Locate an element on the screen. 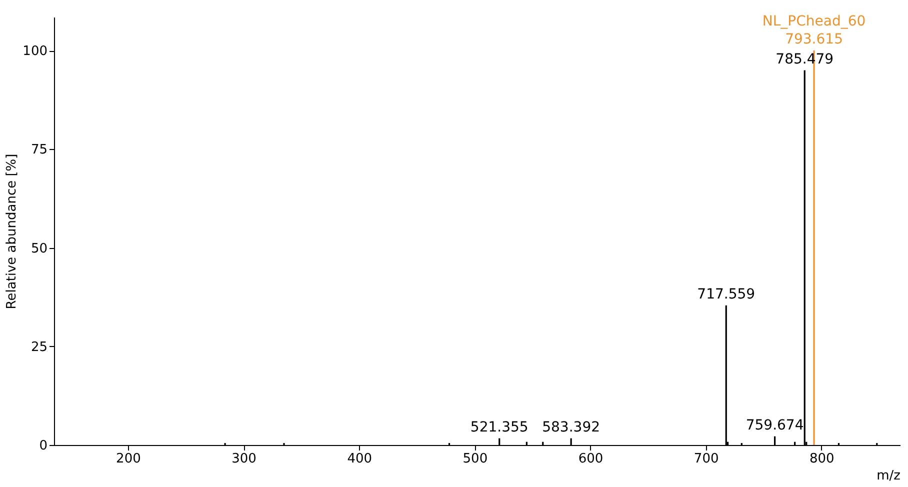 The height and width of the screenshot is (487, 908). x-axis-title: m/z is located at coordinates (888, 476).